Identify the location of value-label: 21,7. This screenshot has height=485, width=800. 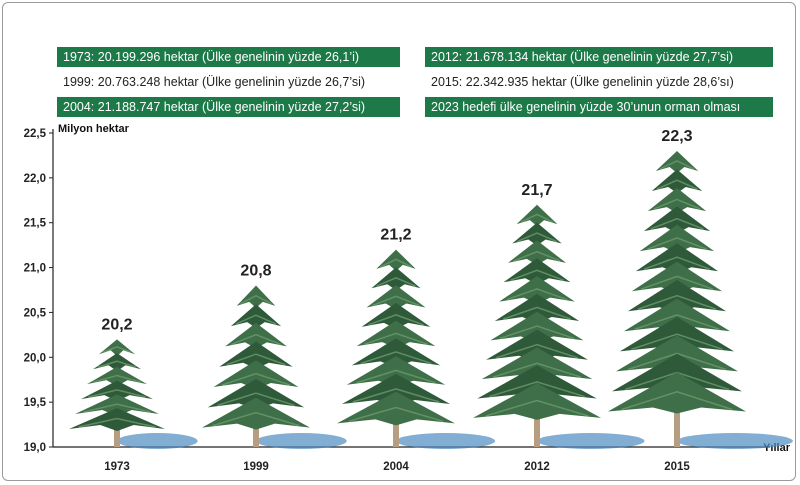
(536, 190).